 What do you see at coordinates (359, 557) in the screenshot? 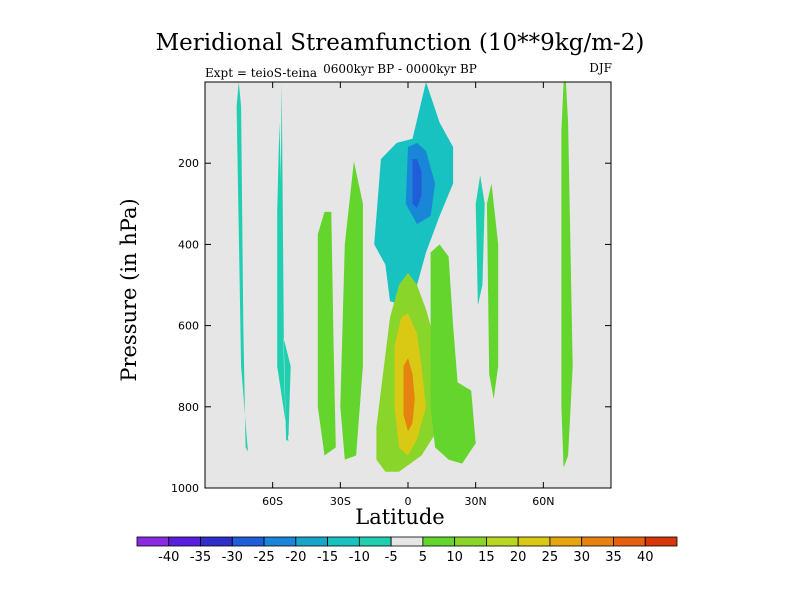
I see `colorbar-label: -10` at bounding box center [359, 557].